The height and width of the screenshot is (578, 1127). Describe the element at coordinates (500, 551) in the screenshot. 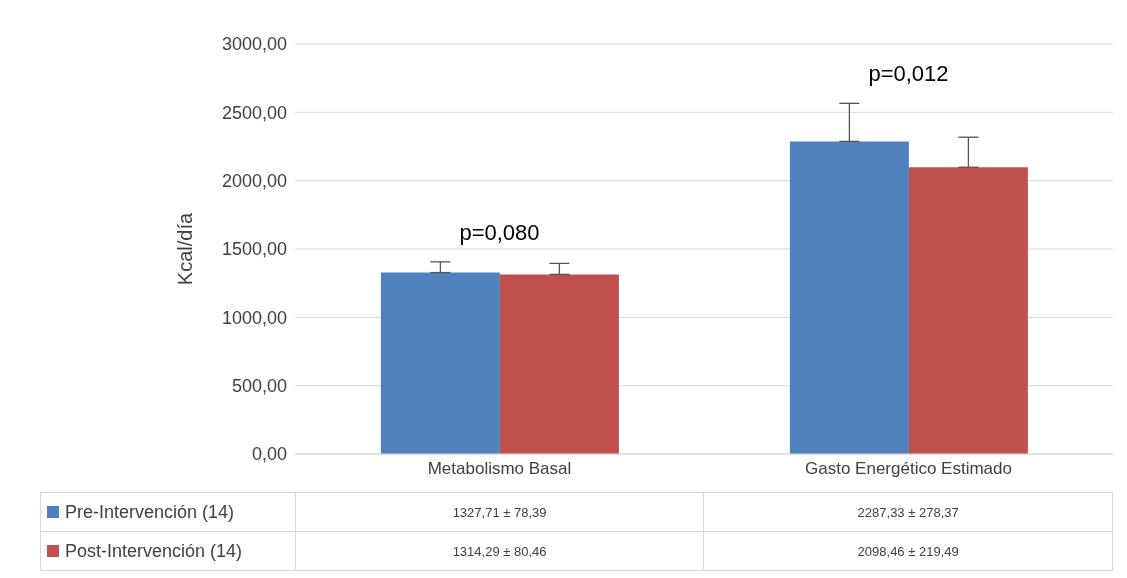

I see `data-label: 1314,29 ± 80,46` at that location.